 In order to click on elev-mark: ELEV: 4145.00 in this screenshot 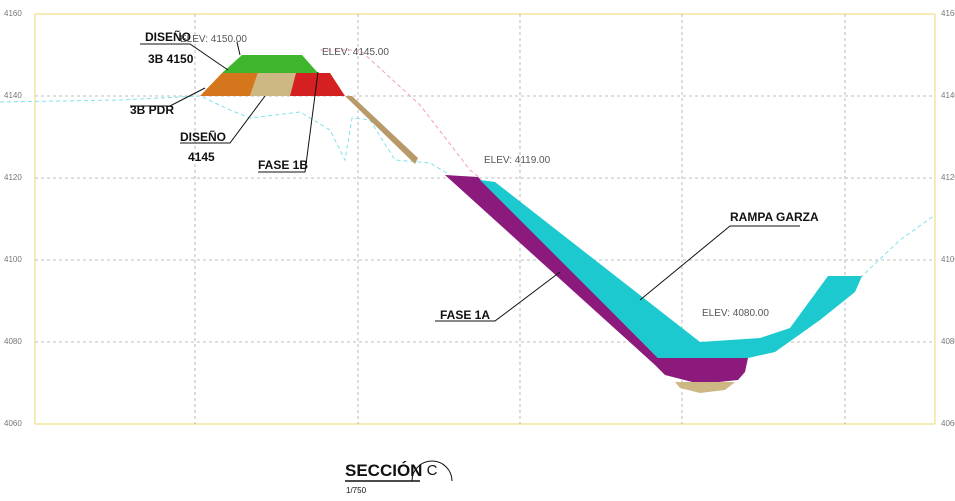, I will do `click(355, 52)`.